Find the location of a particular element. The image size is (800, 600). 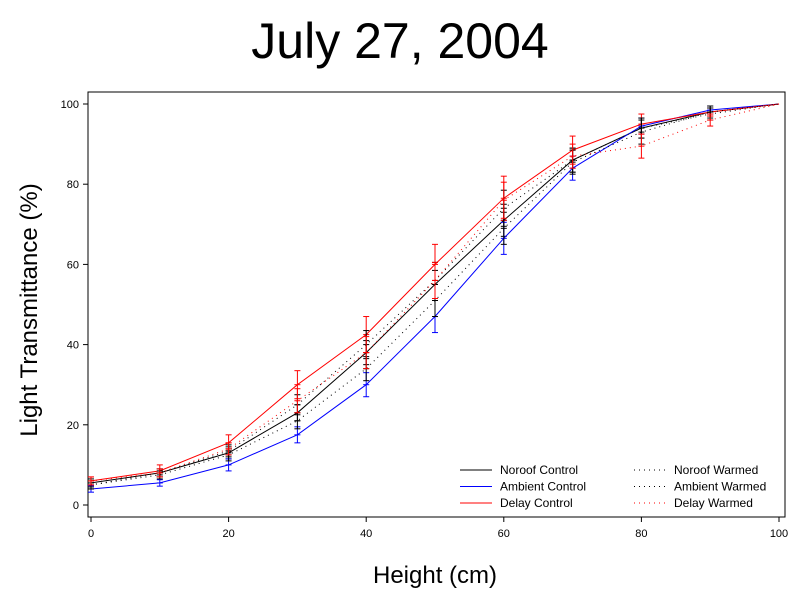

y-tick-label: 20 is located at coordinates (73, 426).